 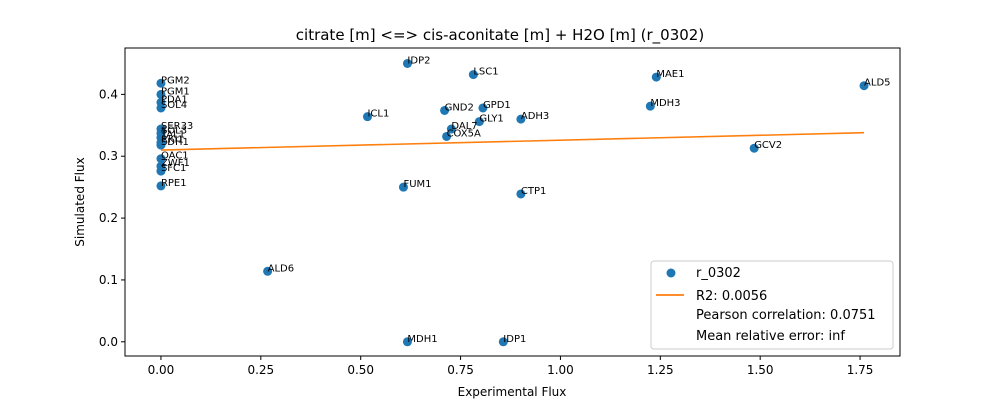 I want to click on x-tick-label: 0.25, so click(x=260, y=370).